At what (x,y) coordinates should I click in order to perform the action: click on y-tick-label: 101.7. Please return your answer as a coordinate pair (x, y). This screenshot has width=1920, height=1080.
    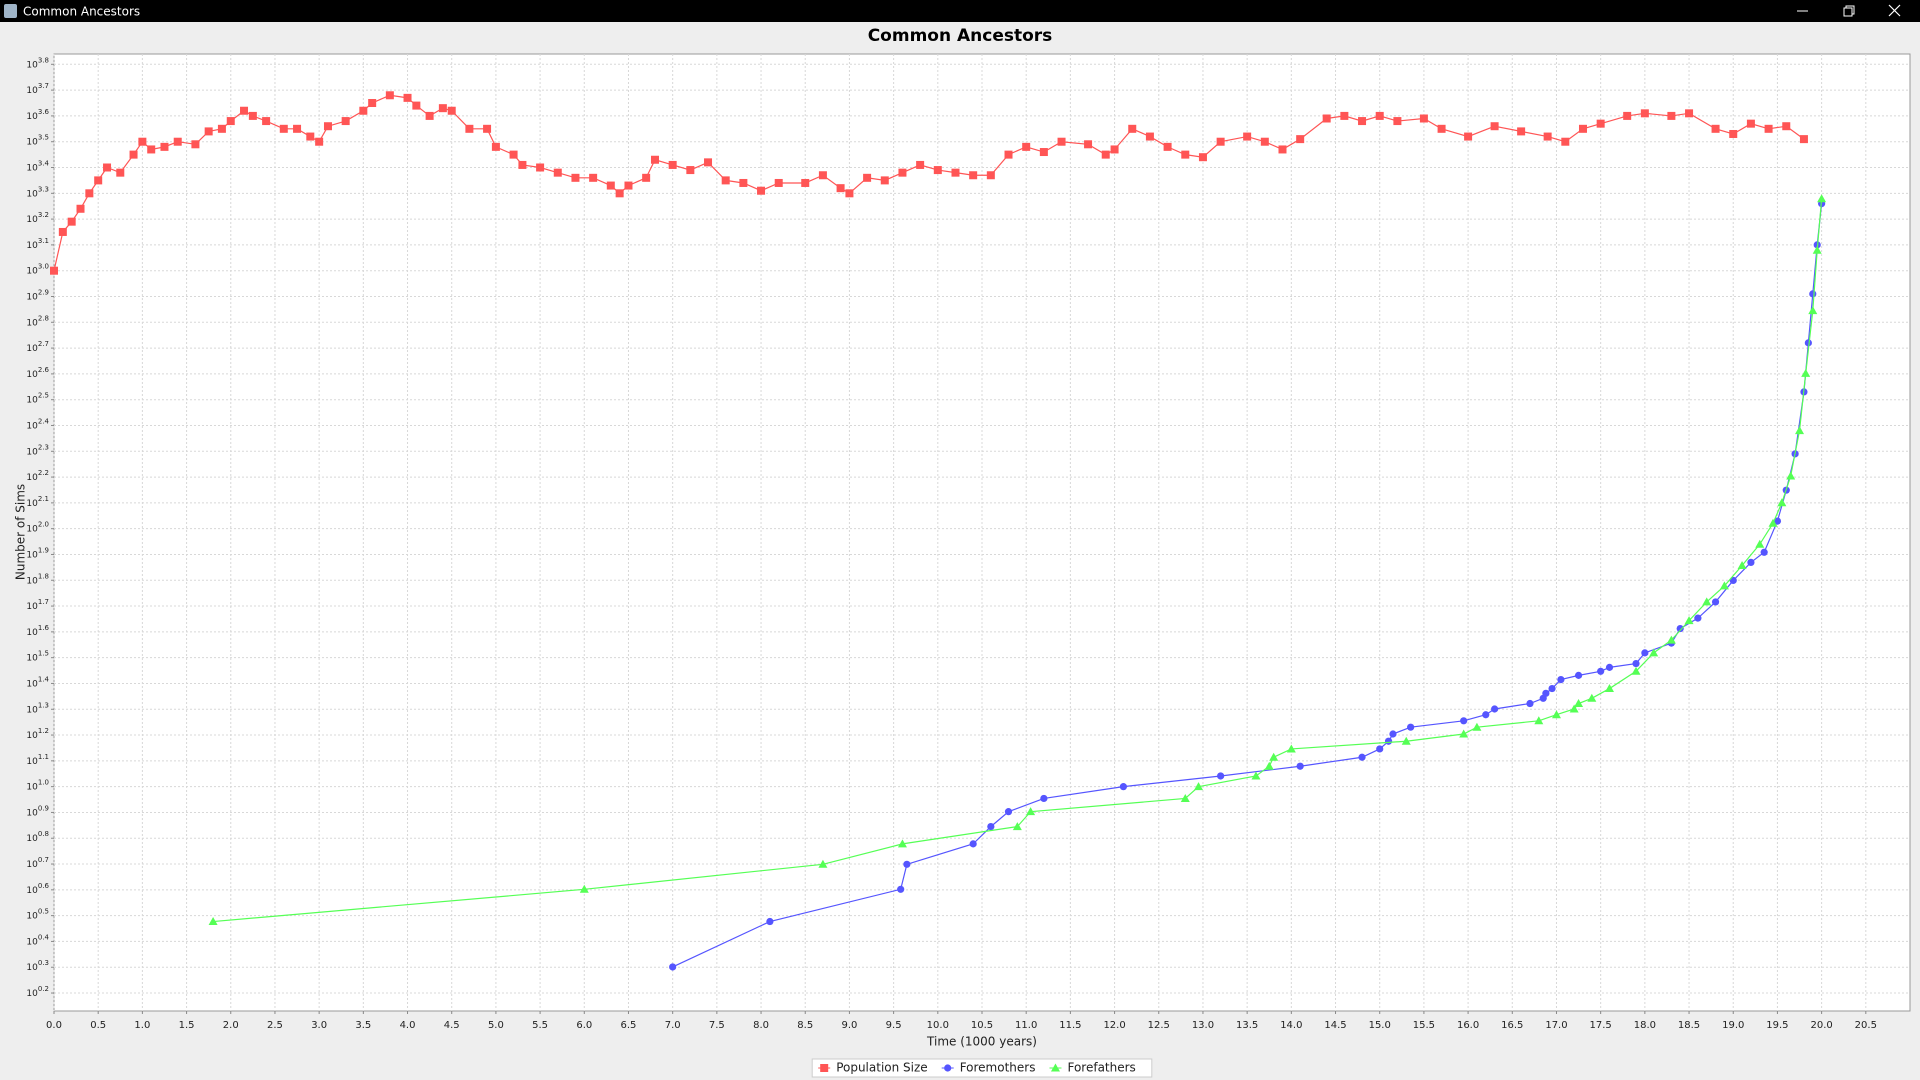
    Looking at the image, I should click on (37, 605).